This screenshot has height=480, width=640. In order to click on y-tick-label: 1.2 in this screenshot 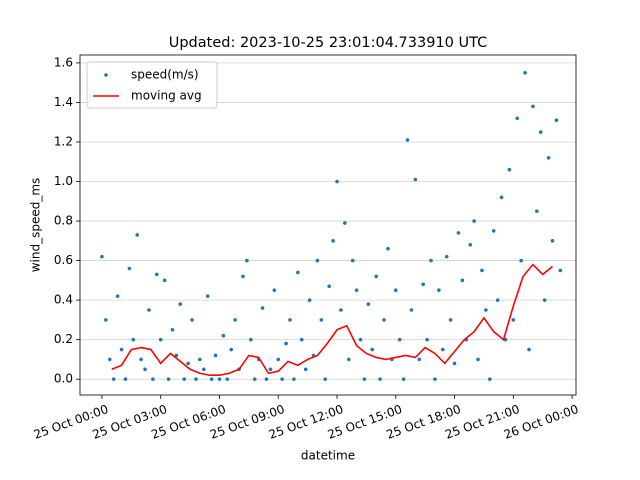, I will do `click(63, 141)`.